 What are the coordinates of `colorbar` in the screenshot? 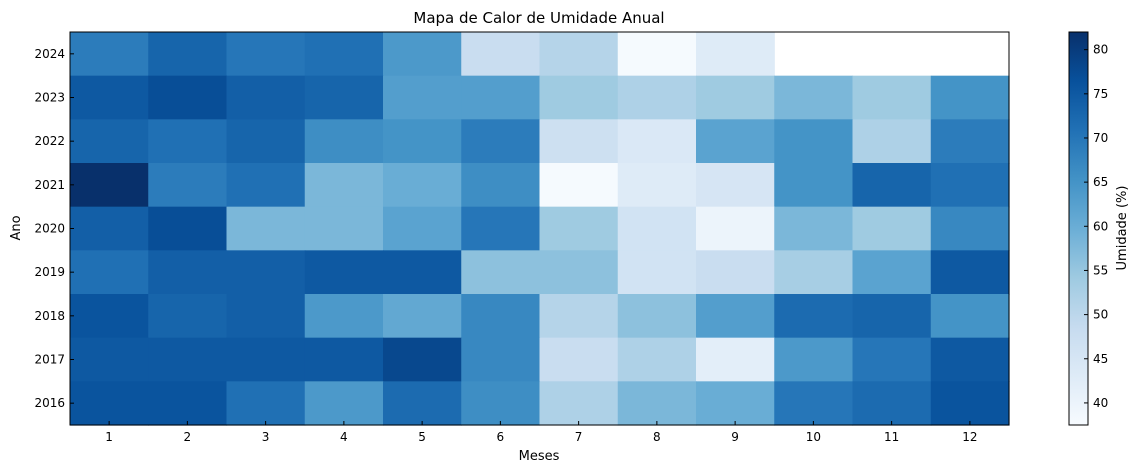 It's located at (1078, 228).